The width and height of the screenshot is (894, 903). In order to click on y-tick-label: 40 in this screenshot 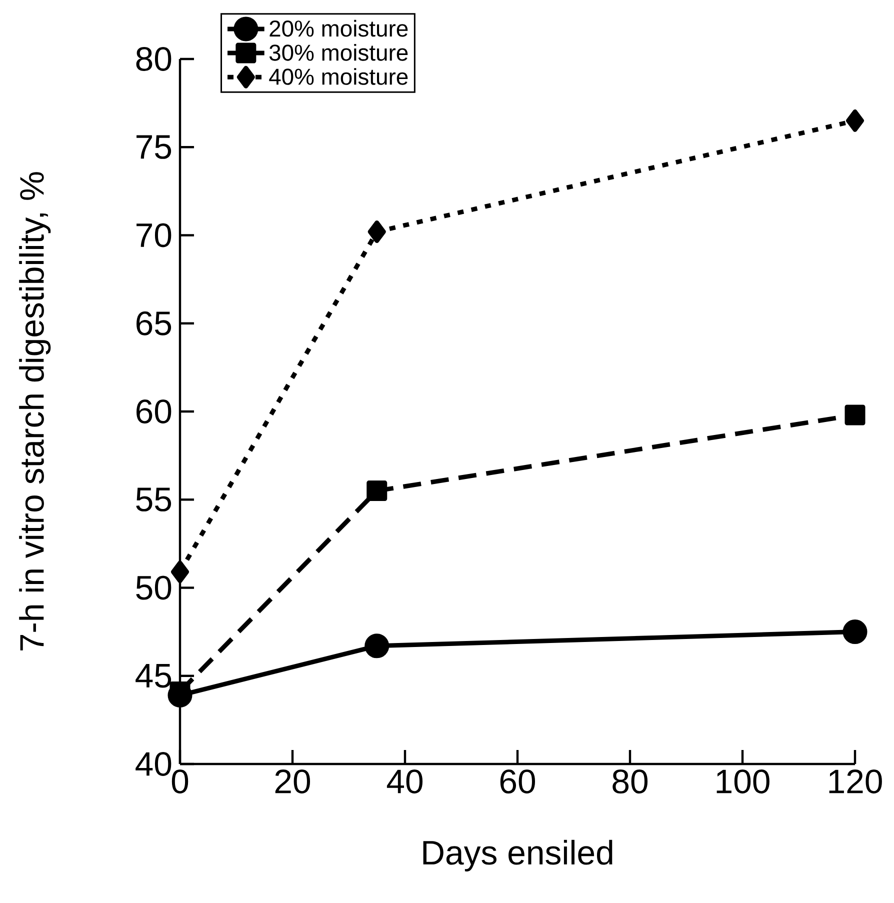, I will do `click(154, 764)`.